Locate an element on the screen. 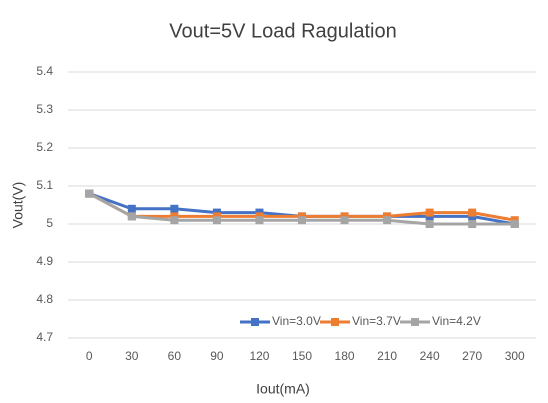  legend-label: Vin=4.2V is located at coordinates (456, 321).